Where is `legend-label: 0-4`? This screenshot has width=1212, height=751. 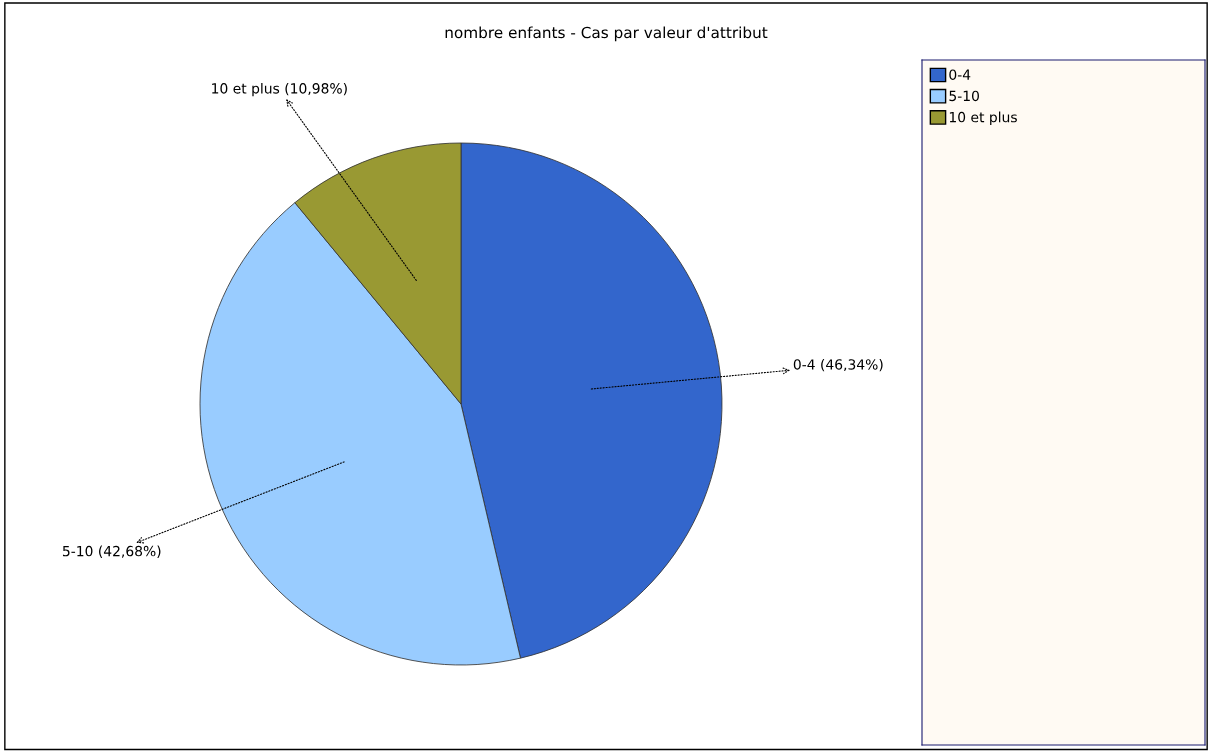
legend-label: 0-4 is located at coordinates (960, 74).